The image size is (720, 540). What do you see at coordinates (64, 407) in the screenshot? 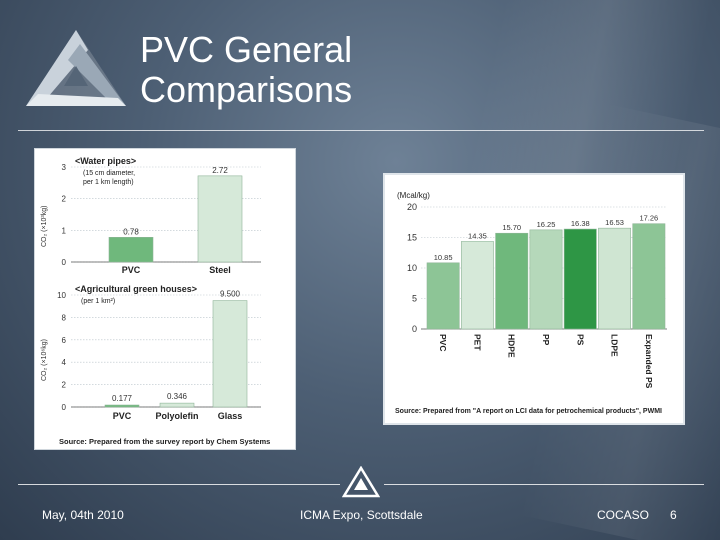
I see `chart2-tick-label: 0` at bounding box center [64, 407].